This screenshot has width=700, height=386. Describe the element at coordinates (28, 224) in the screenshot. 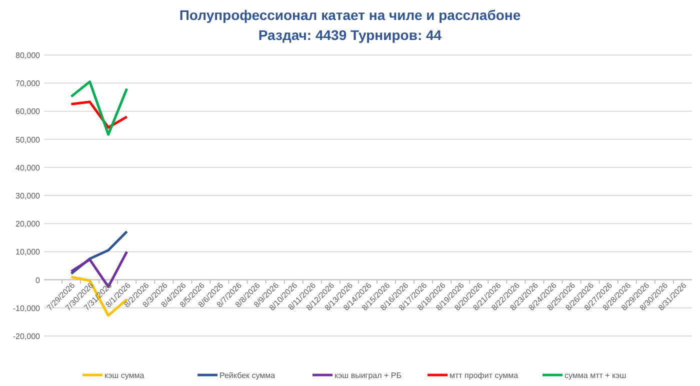

I see `y-tick-label: 20,000` at that location.